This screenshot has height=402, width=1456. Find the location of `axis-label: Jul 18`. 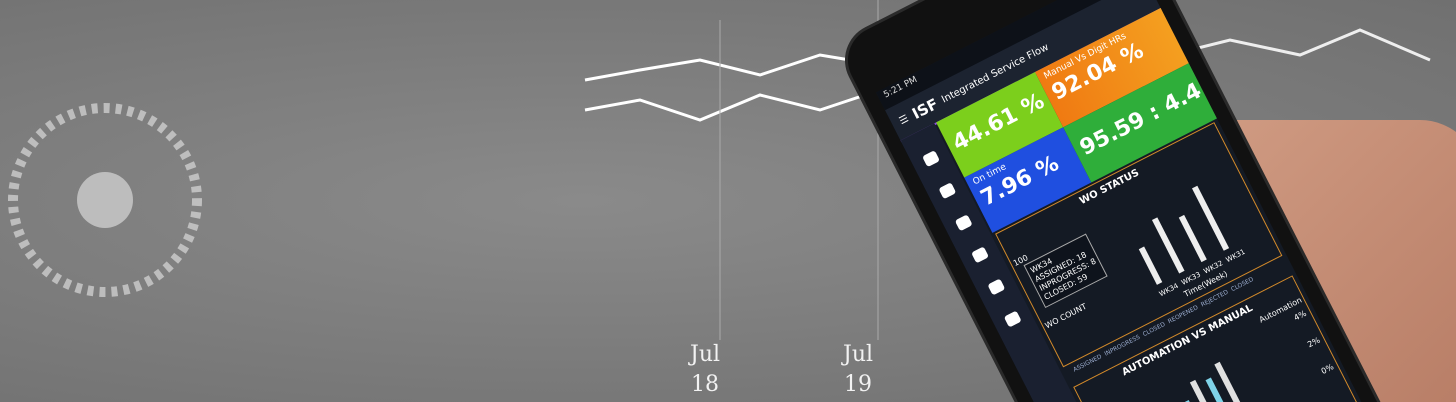

axis-label: Jul 18 is located at coordinates (705, 370).